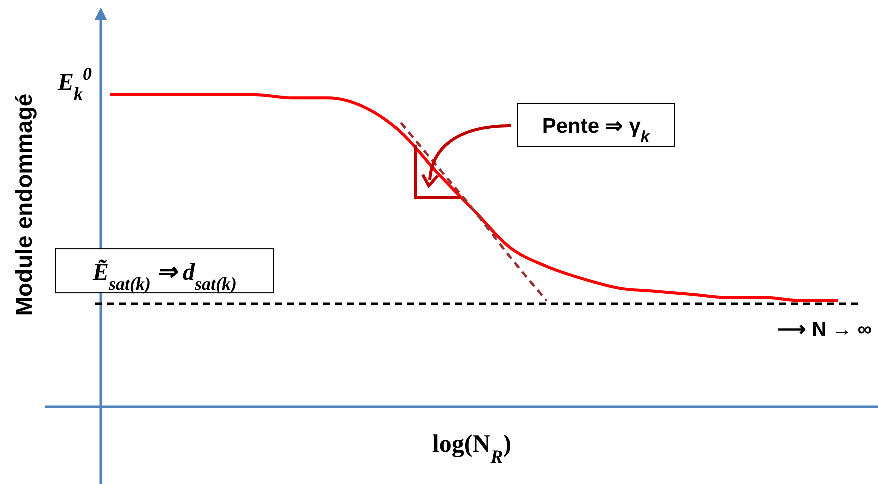 The image size is (878, 484). Describe the element at coordinates (24, 205) in the screenshot. I see `y-axis-title: Module endommagé` at that location.